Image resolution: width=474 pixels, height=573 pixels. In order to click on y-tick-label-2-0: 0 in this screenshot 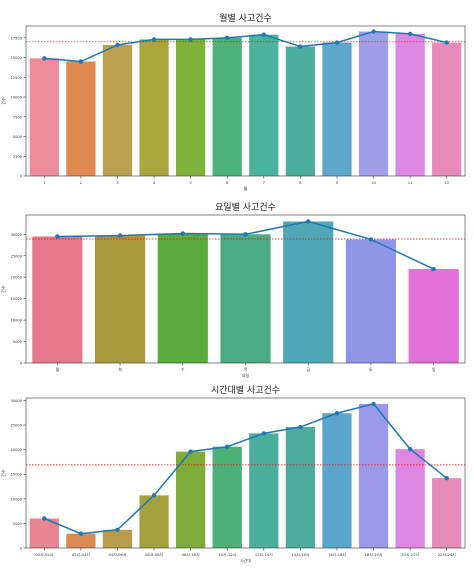, I will do `click(21, 364)`.